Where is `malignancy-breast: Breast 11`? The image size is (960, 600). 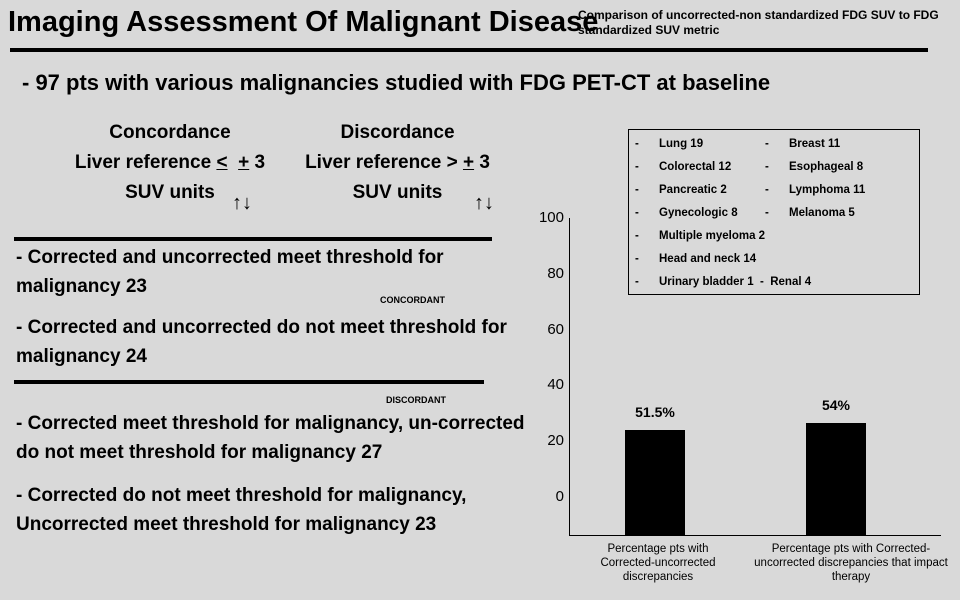
malignancy-breast: Breast 11 is located at coordinates (815, 144).